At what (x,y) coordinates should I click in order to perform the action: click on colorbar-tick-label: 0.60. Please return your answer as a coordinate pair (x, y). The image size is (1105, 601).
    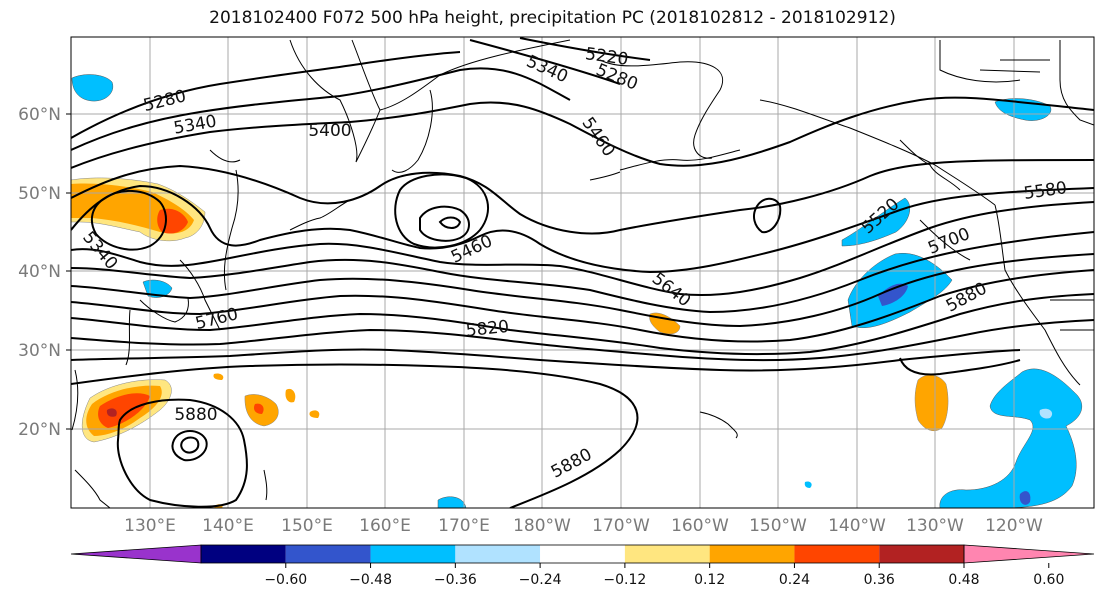
    Looking at the image, I should click on (1048, 580).